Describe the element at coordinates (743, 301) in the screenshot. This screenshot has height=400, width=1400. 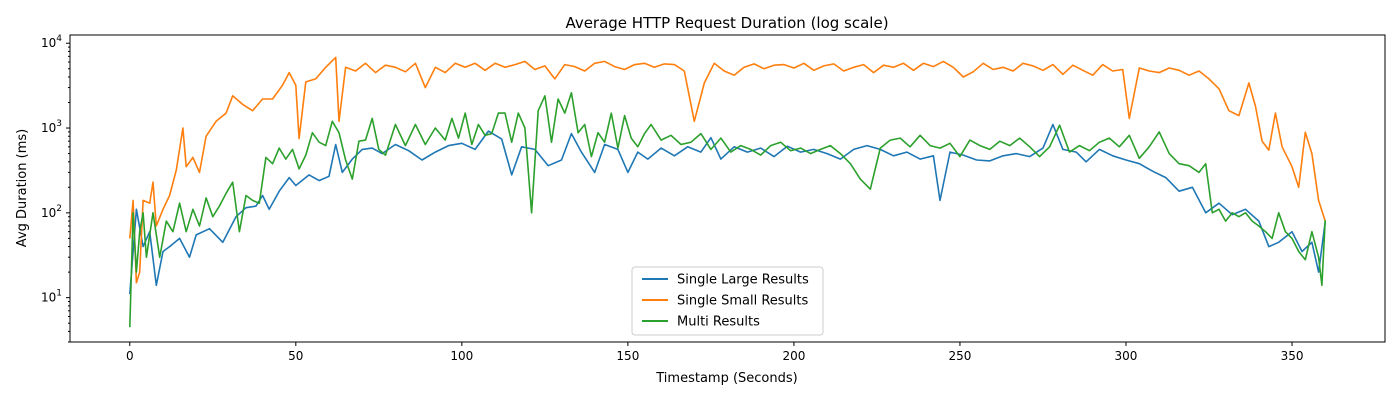
I see `legend-label-1: Single Small Results` at that location.